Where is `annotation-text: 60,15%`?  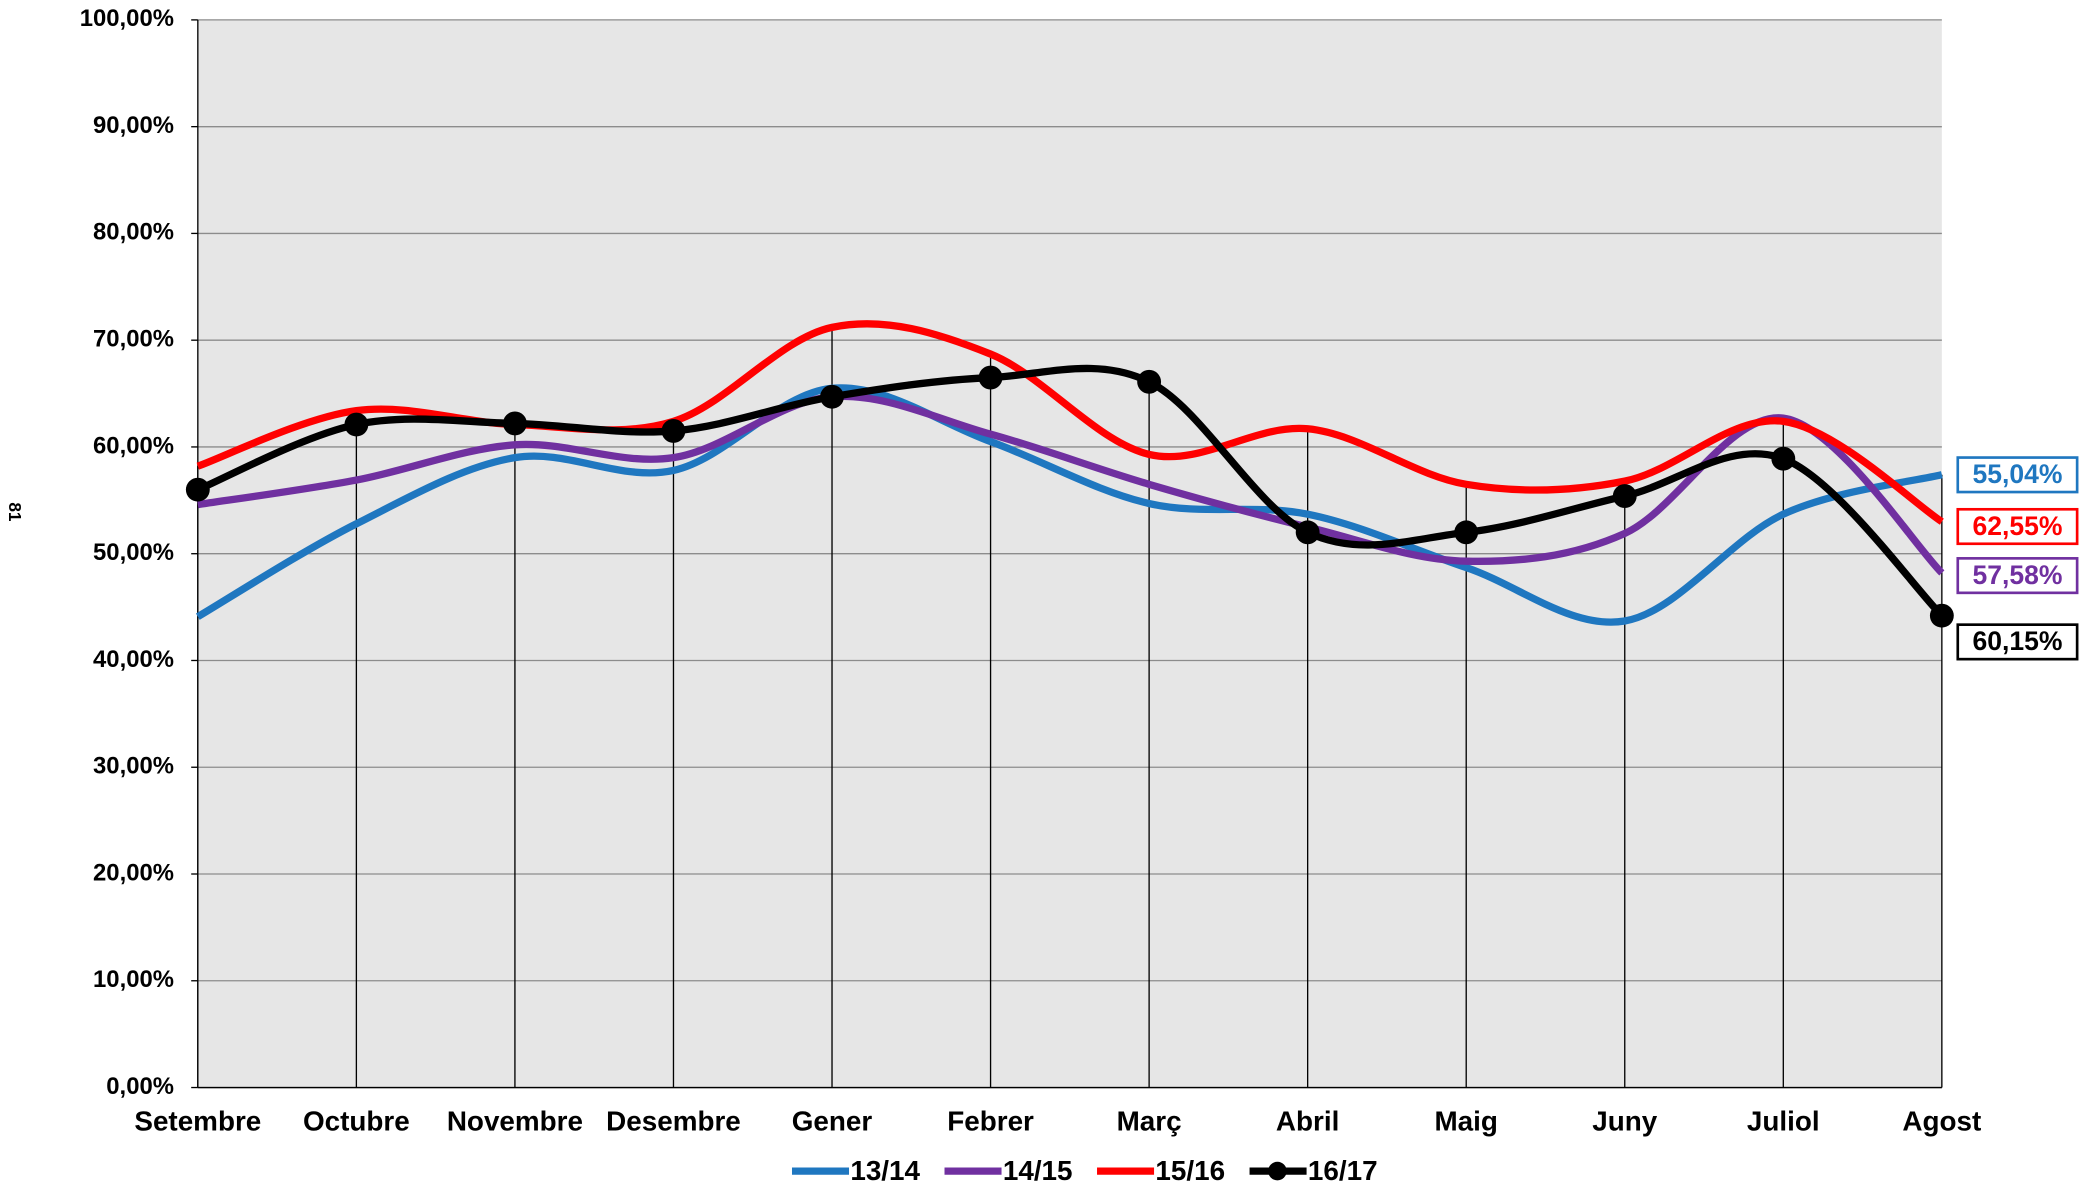 annotation-text: 60,15% is located at coordinates (2017, 641).